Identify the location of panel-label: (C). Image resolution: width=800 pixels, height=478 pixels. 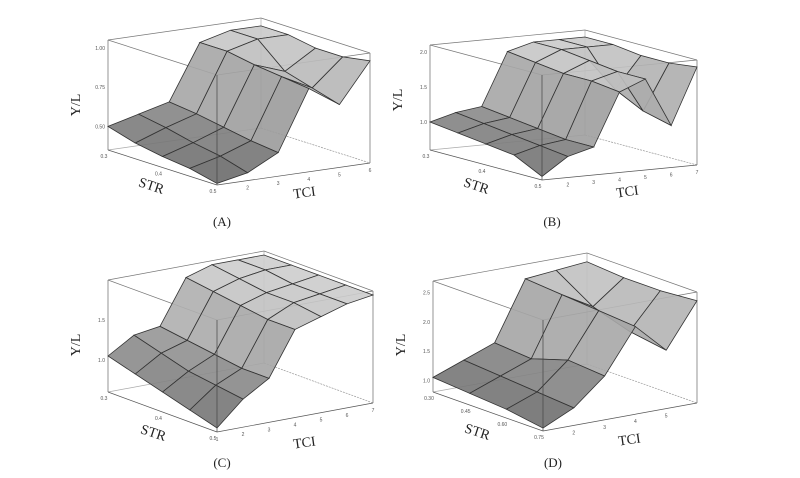
(221, 462).